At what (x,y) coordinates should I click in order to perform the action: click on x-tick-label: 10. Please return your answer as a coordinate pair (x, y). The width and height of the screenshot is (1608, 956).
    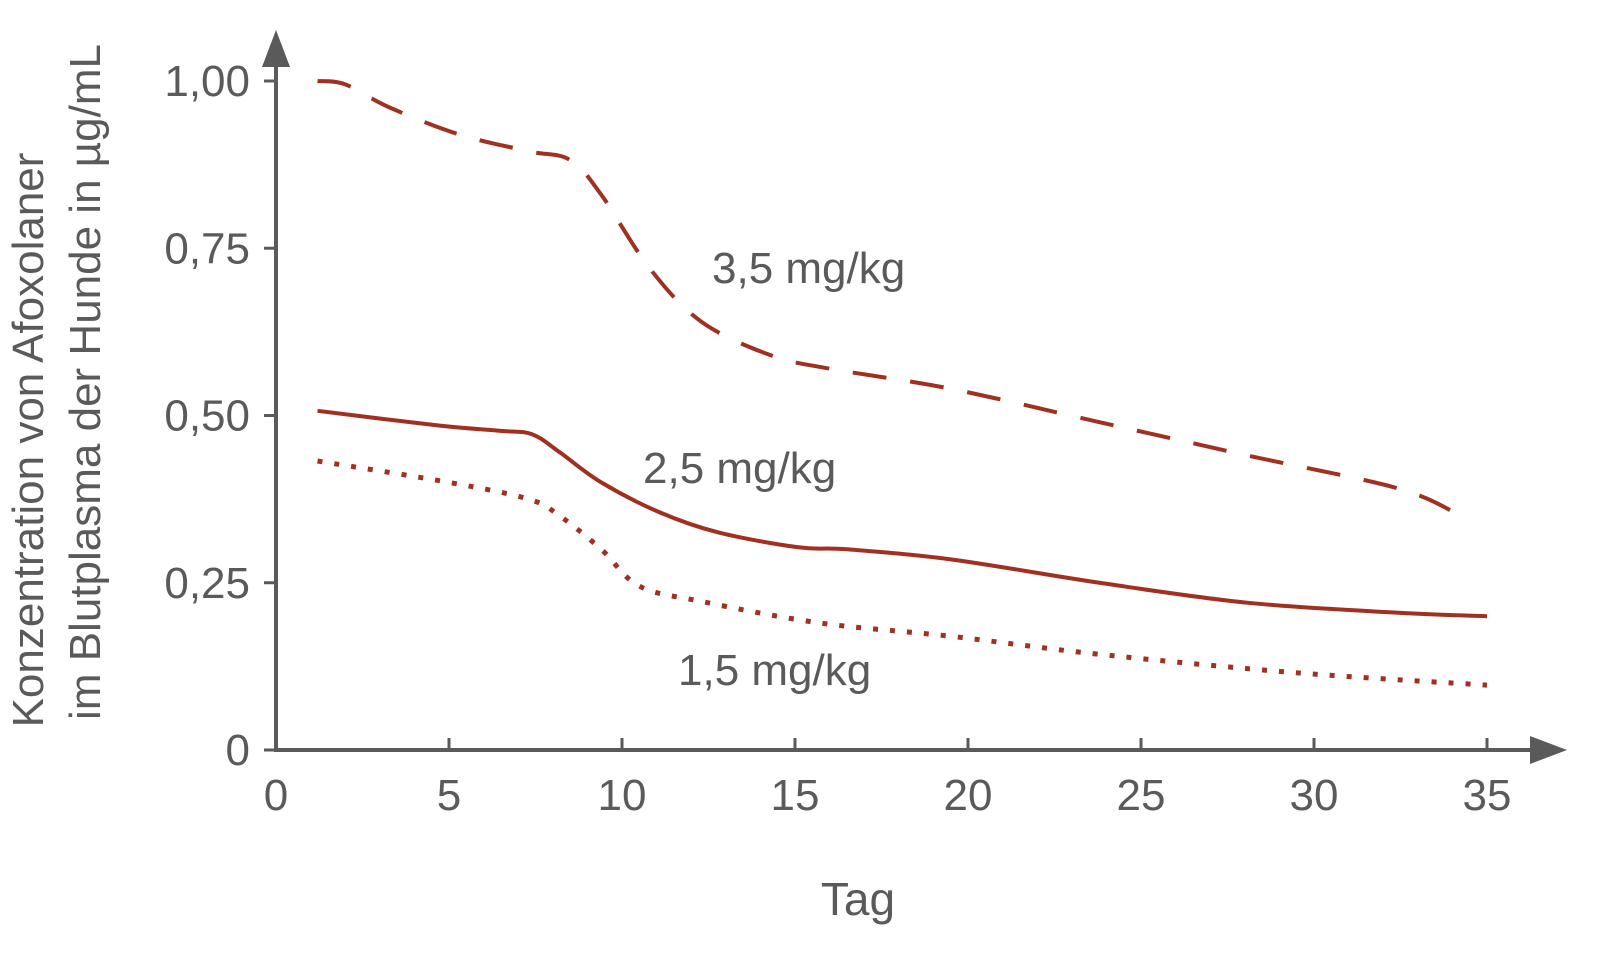
    Looking at the image, I should click on (622, 795).